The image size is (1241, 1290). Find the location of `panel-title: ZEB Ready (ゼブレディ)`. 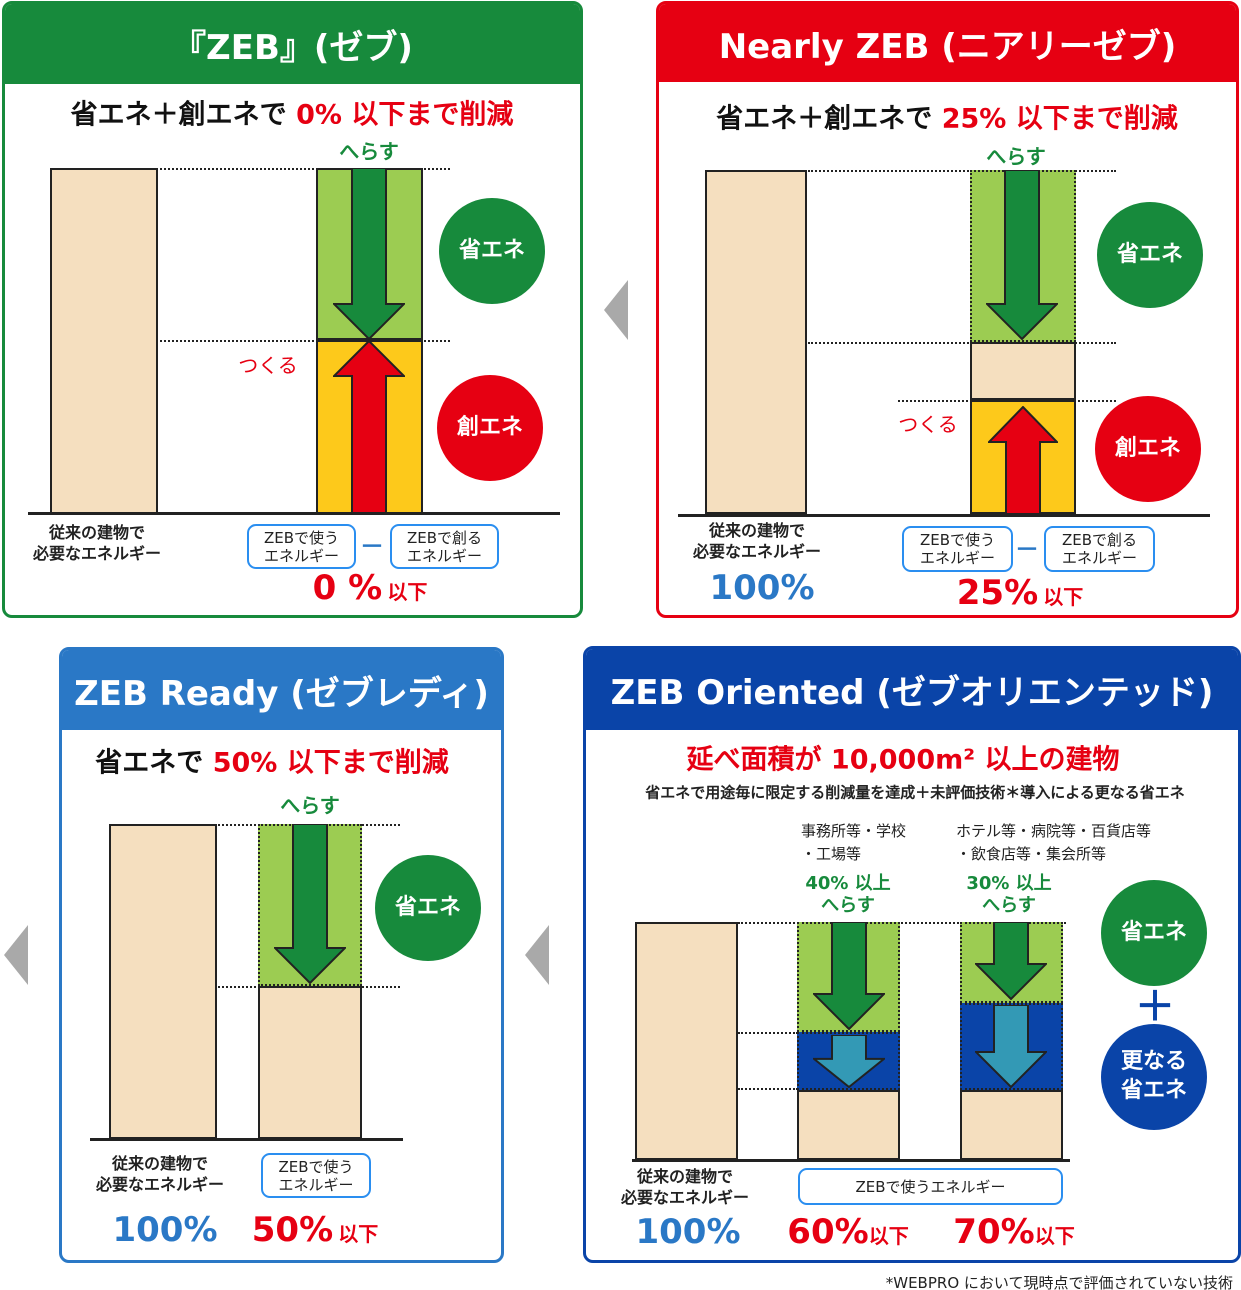

panel-title: ZEB Ready (ゼブレディ) is located at coordinates (281, 690).